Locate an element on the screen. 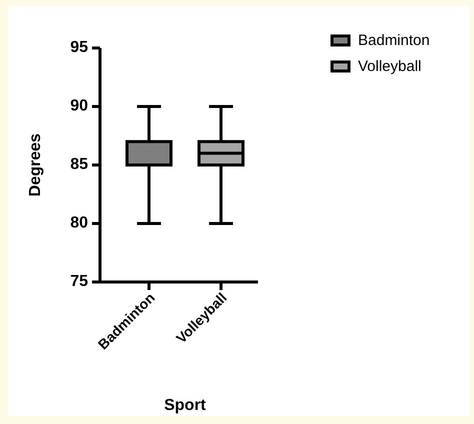 The width and height of the screenshot is (474, 424). x-axis-title: Sport is located at coordinates (185, 405).